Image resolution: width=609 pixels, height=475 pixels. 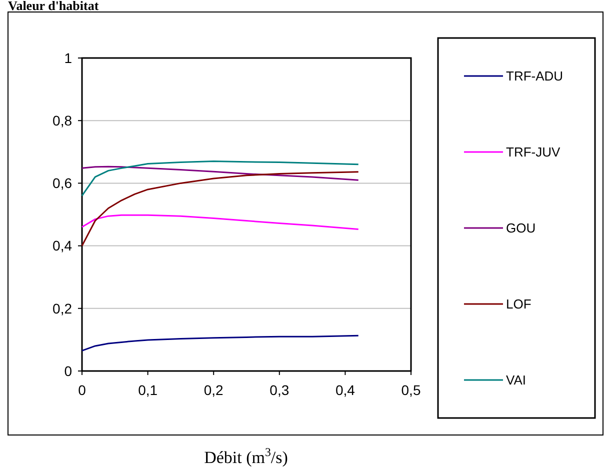 I want to click on x-tick-label: 0,2, so click(x=214, y=390).